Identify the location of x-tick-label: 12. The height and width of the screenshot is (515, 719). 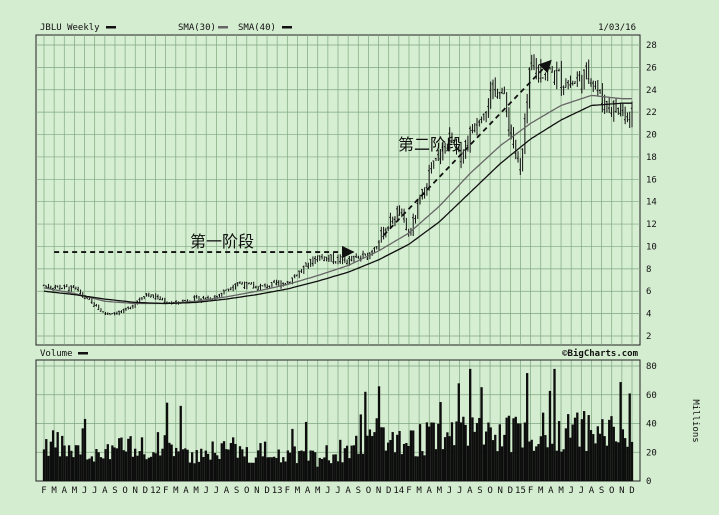
(155, 491).